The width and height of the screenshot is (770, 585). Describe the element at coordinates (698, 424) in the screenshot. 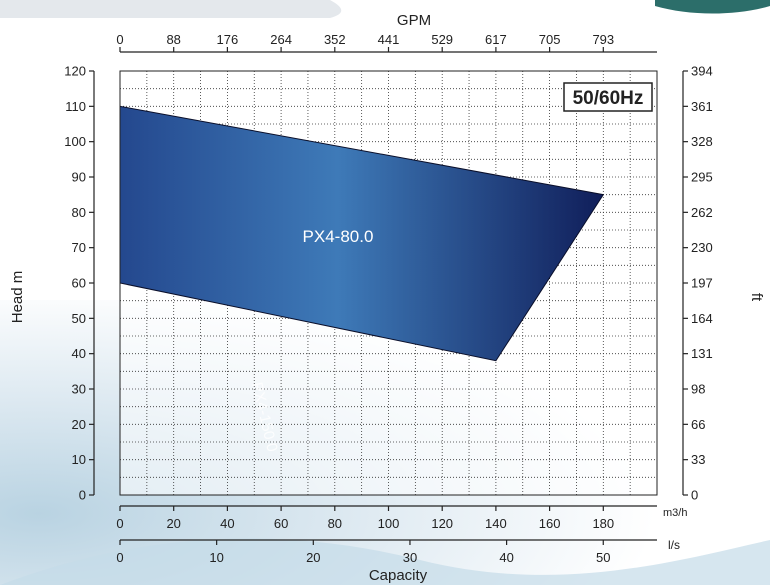

I see `right-tick-label: 66` at that location.